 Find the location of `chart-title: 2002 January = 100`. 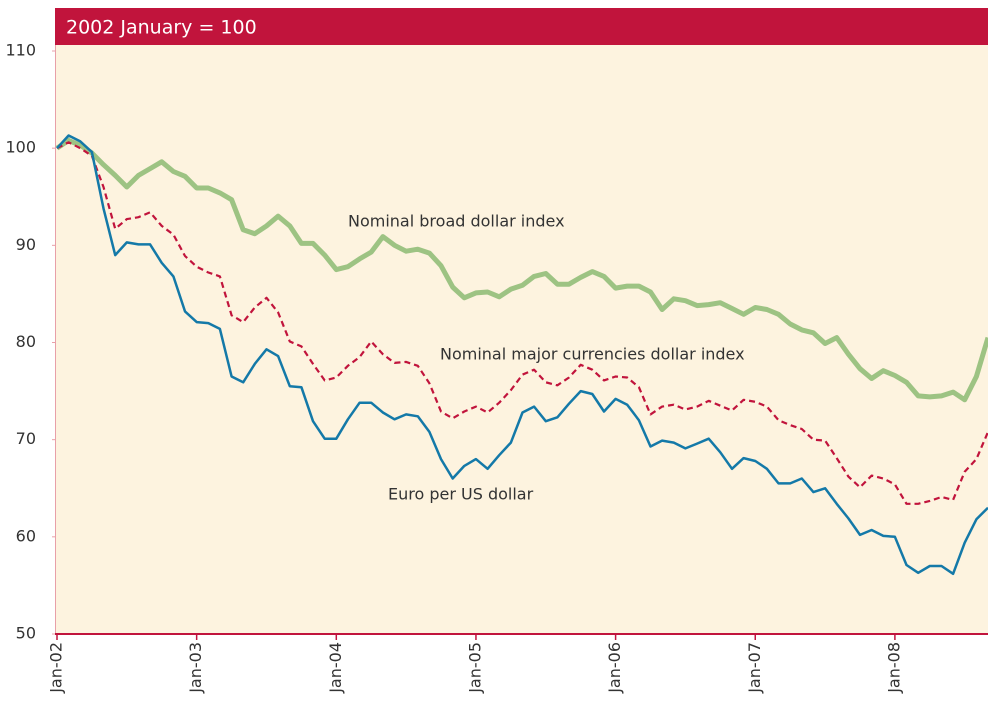

chart-title: 2002 January = 100 is located at coordinates (161, 28).